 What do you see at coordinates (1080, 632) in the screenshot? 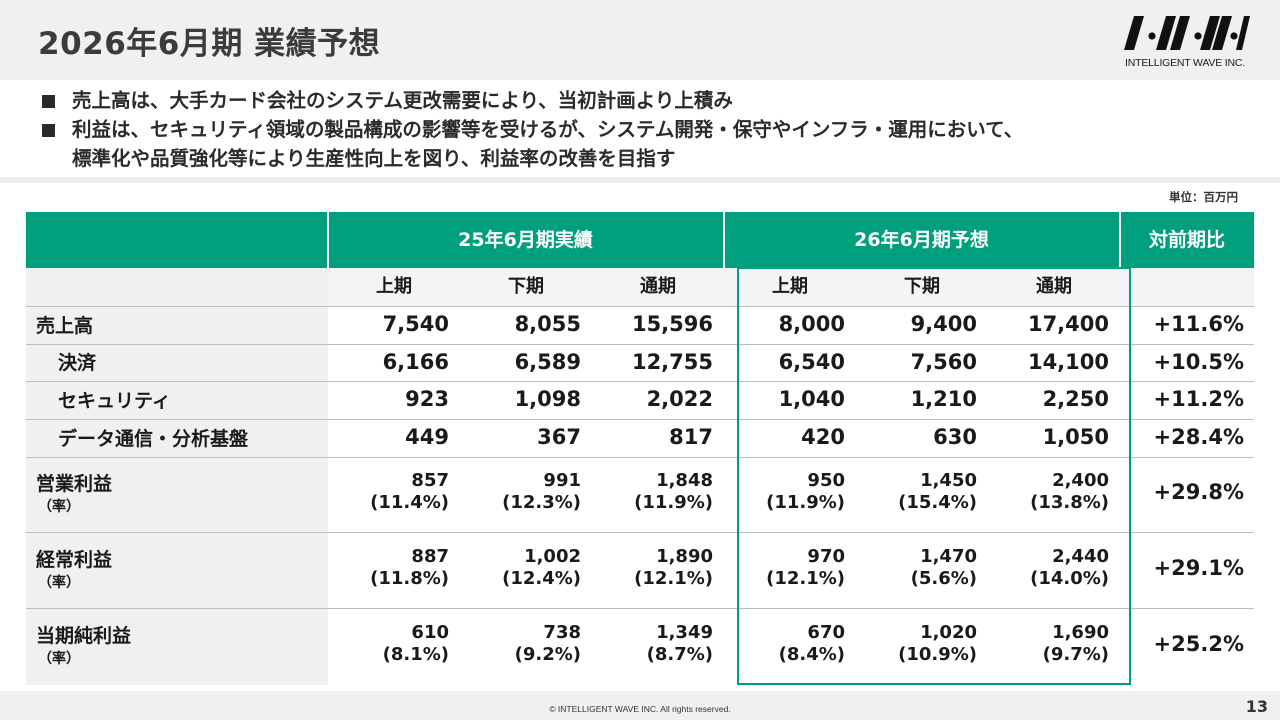
I see `table-cell: 1,690` at bounding box center [1080, 632].